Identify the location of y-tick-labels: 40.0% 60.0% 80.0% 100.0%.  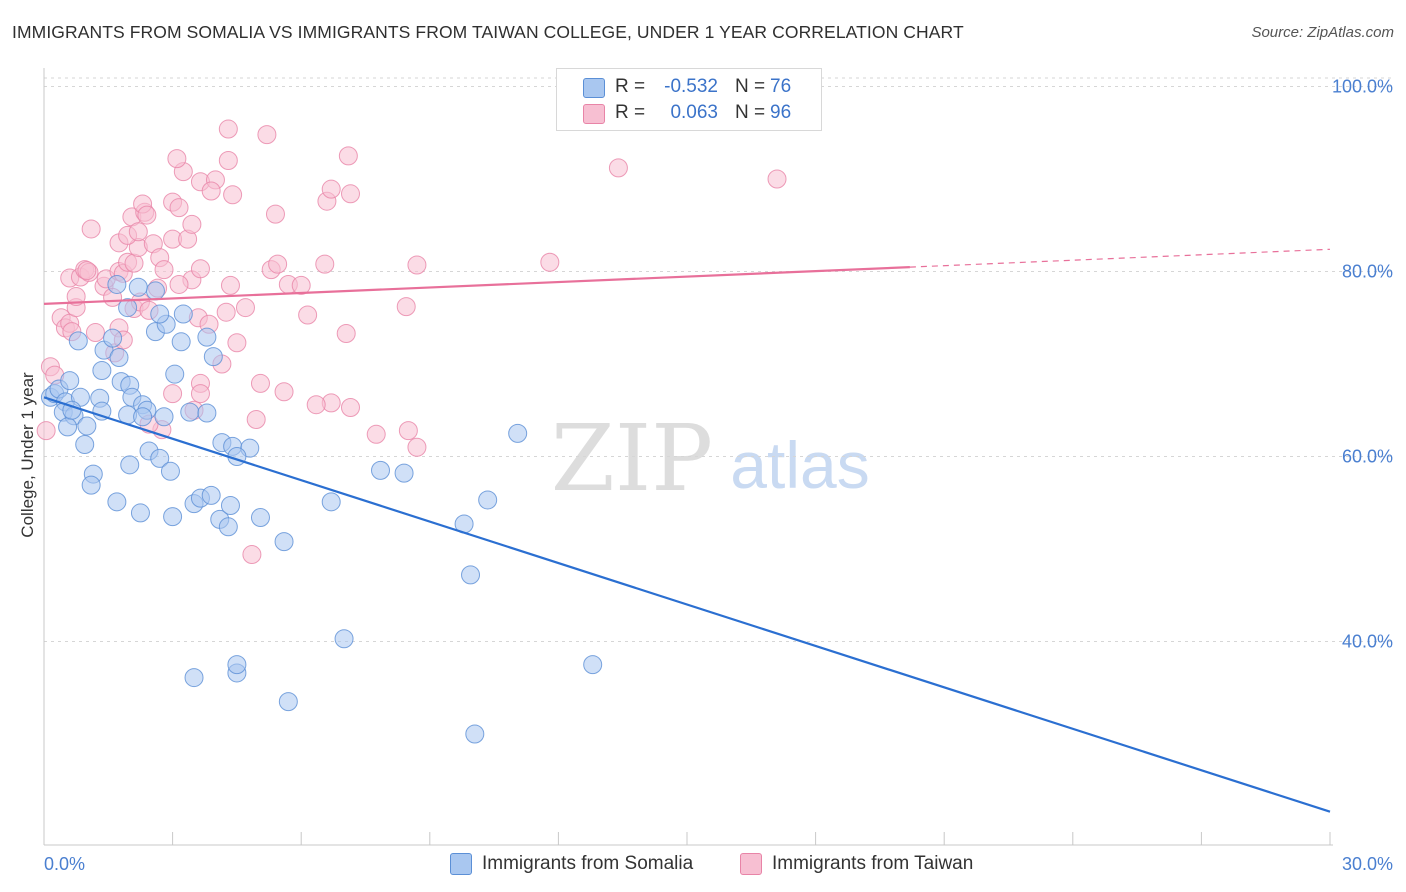
(1362, 364).